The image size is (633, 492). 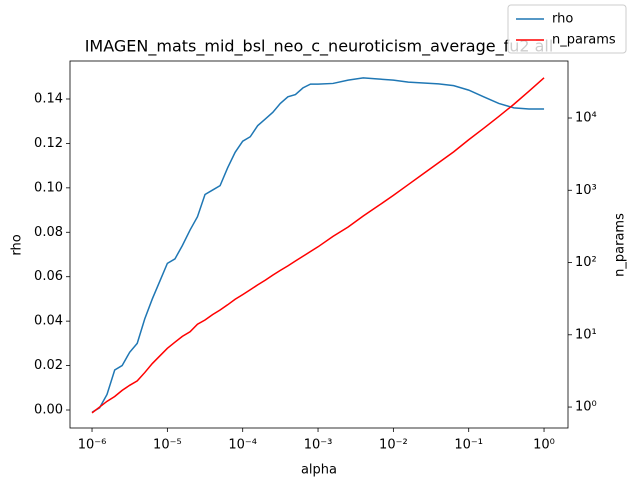 I want to click on y2-tick-label: 10², so click(x=586, y=262).